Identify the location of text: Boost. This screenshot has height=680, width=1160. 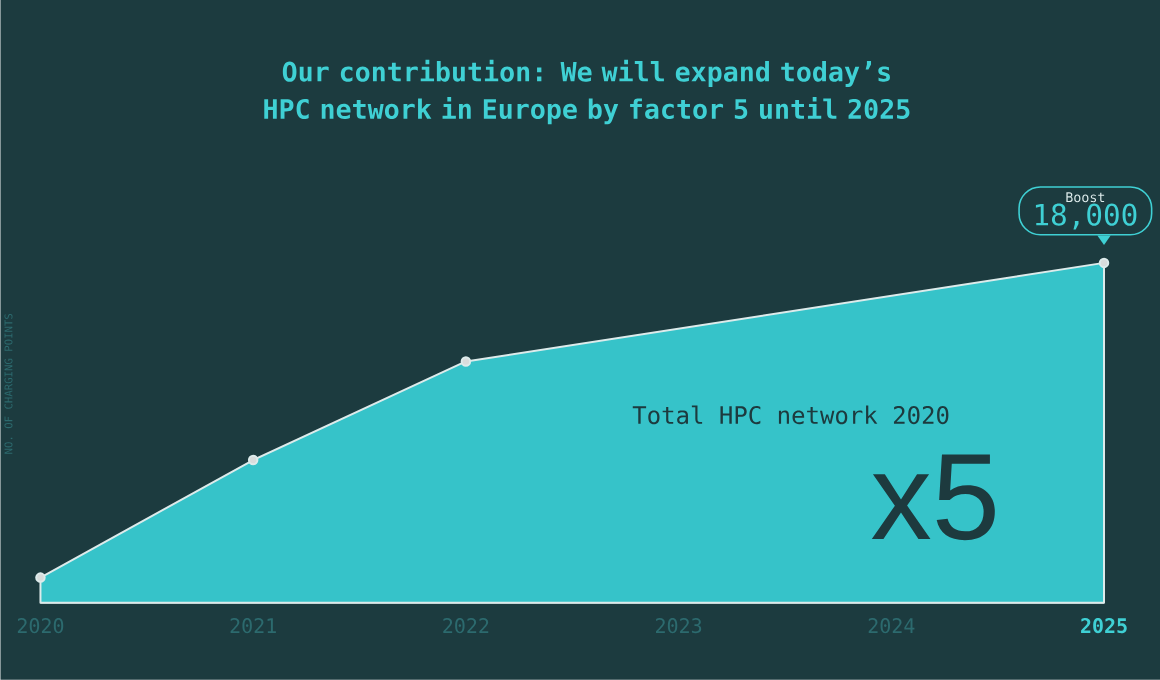
(1085, 197).